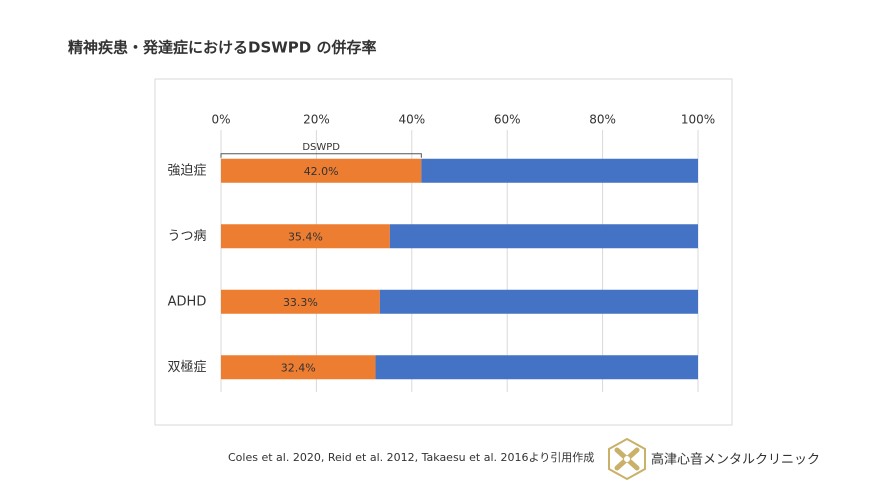  I want to click on data-label: 42.0%, so click(321, 171).